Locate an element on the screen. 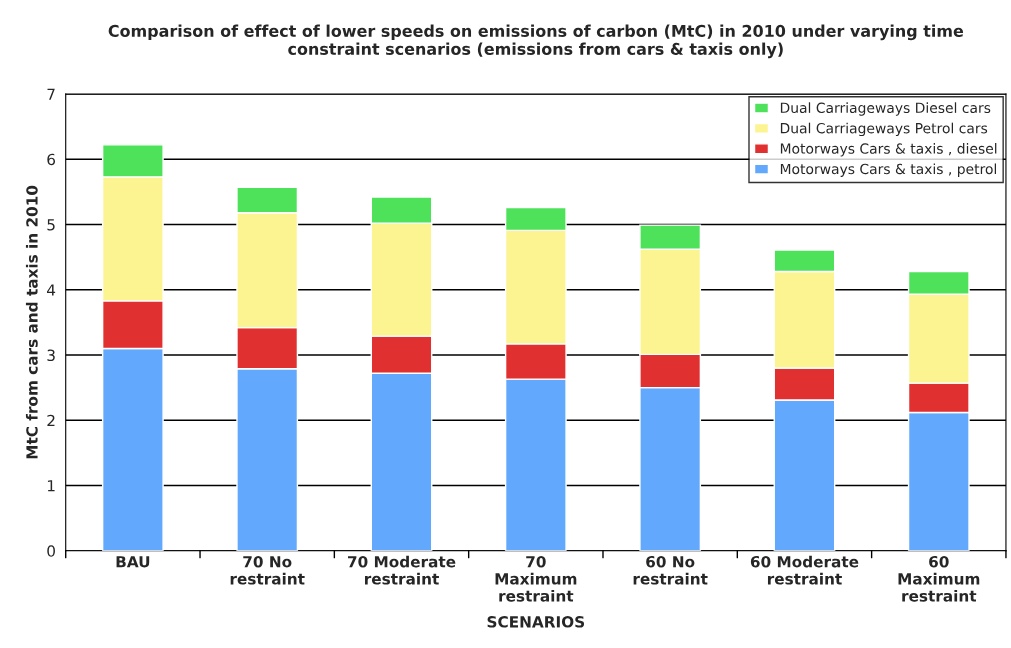 The height and width of the screenshot is (648, 1011). legend-label: Dual Carriageways Petrol cars is located at coordinates (884, 129).